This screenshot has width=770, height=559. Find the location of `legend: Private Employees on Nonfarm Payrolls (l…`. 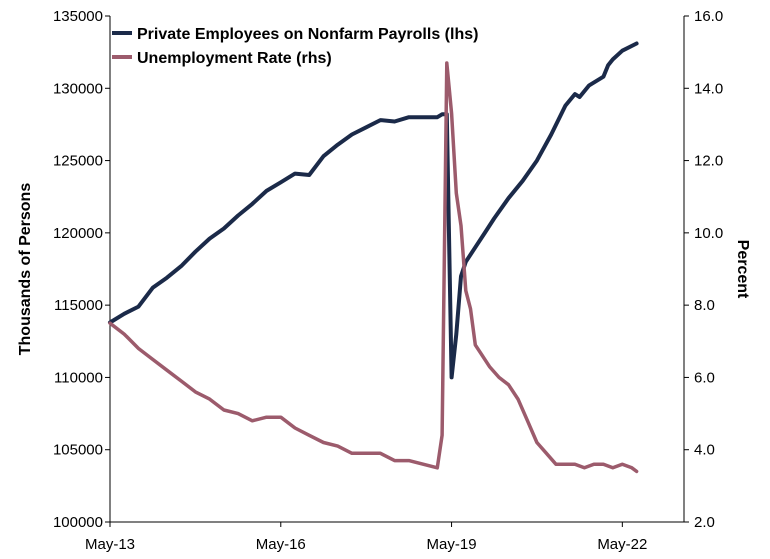

legend: Private Employees on Nonfarm Payrolls (l… is located at coordinates (295, 46).